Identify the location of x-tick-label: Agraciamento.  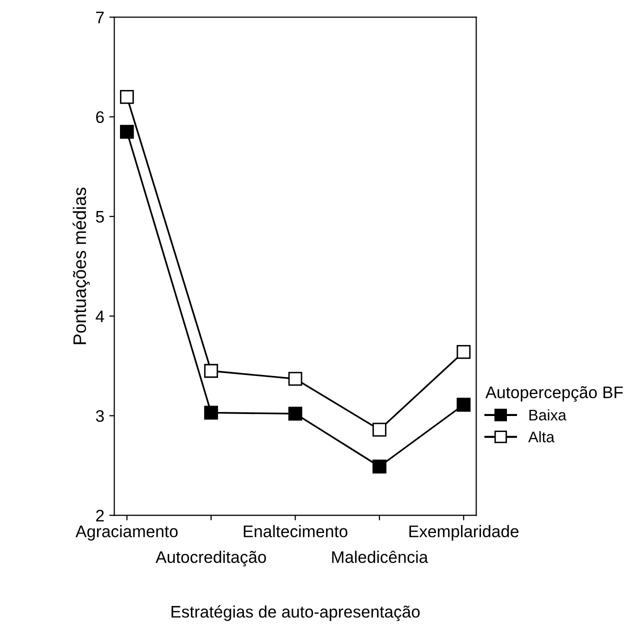
(127, 533).